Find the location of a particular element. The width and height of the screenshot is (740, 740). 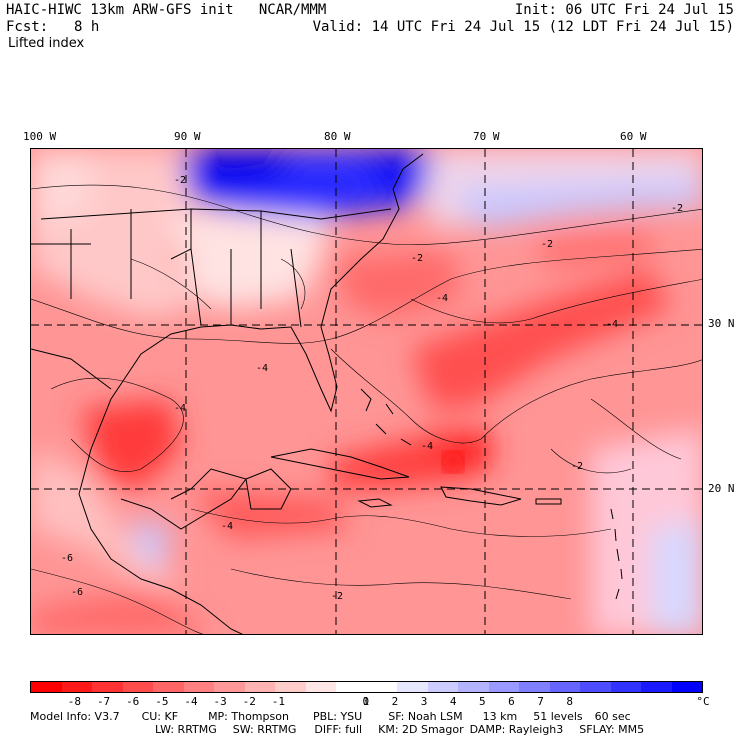

field-name: Lifted index is located at coordinates (46, 43).